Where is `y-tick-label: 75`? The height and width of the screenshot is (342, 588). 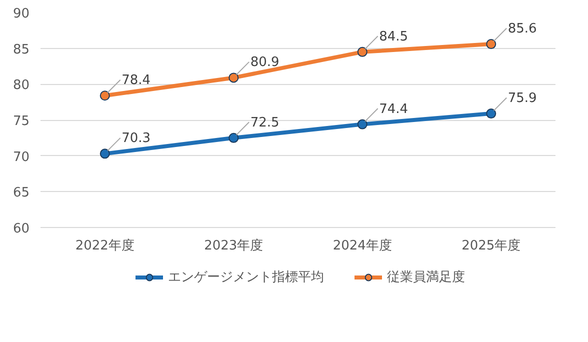 y-tick-label: 75 is located at coordinates (21, 121).